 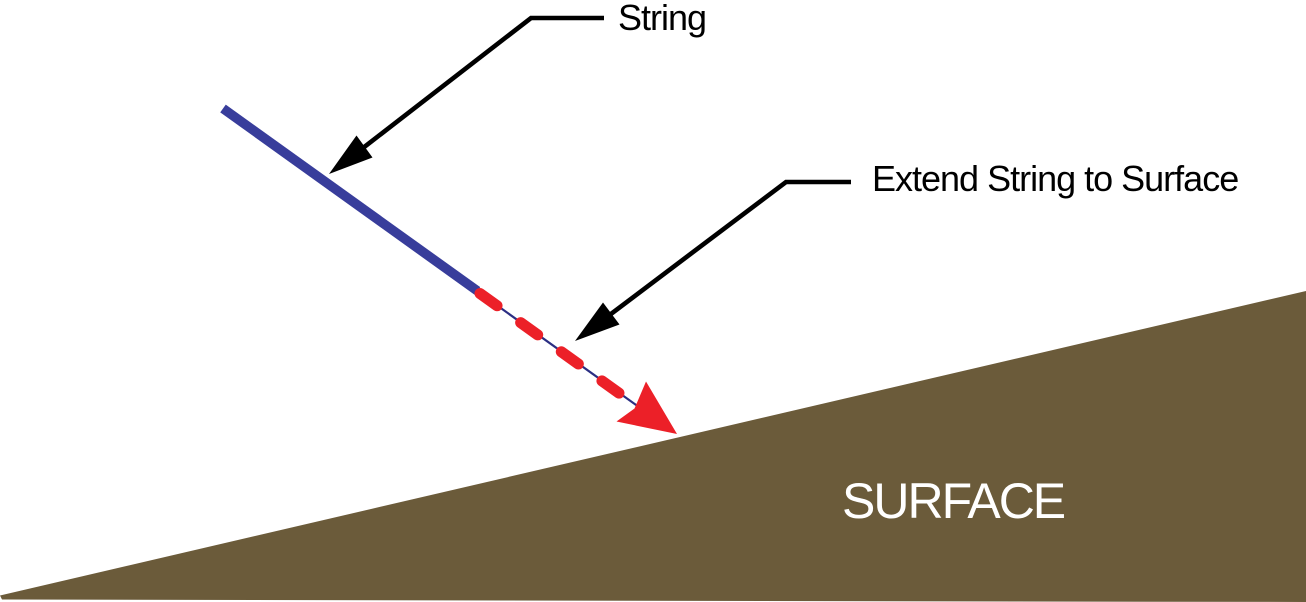 I want to click on extend-leader-line, so click(x=720, y=255).